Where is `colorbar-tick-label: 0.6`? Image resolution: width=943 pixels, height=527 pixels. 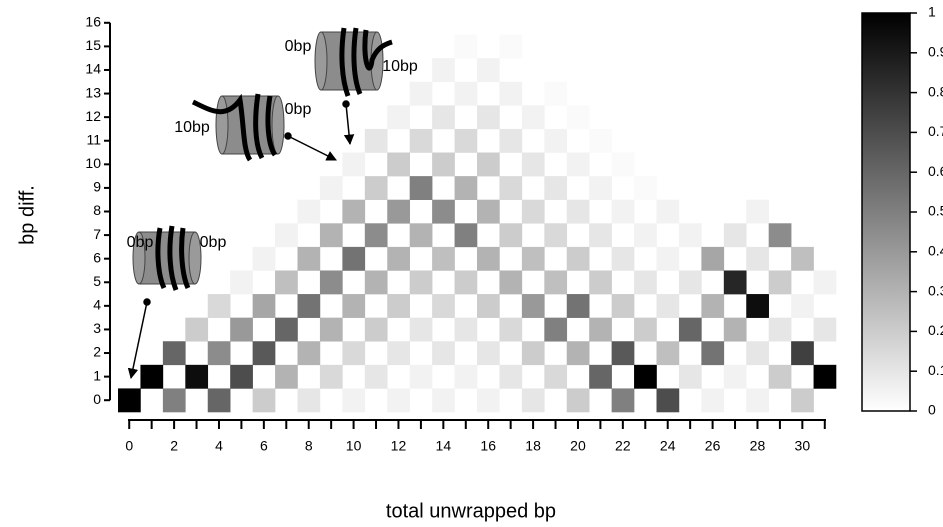 colorbar-tick-label: 0.6 is located at coordinates (935, 171).